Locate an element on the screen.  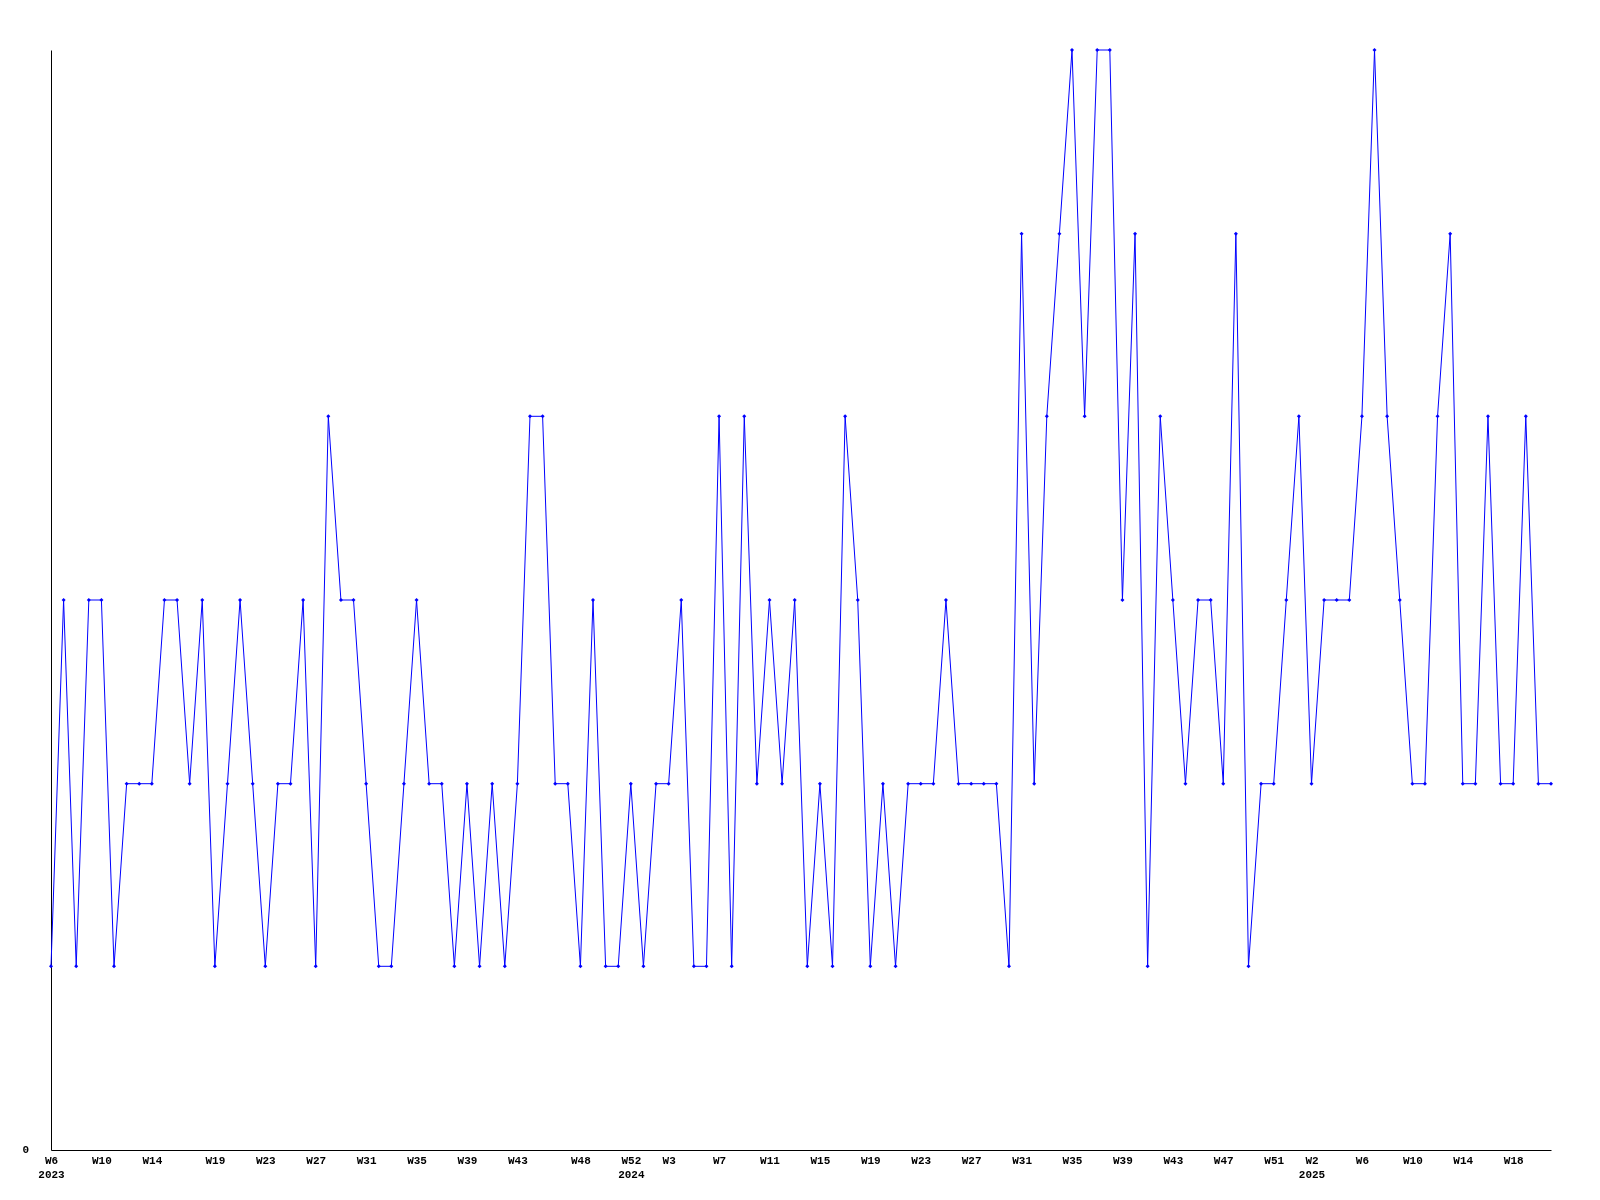
x-tick-label: W6 is located at coordinates (1362, 1160).